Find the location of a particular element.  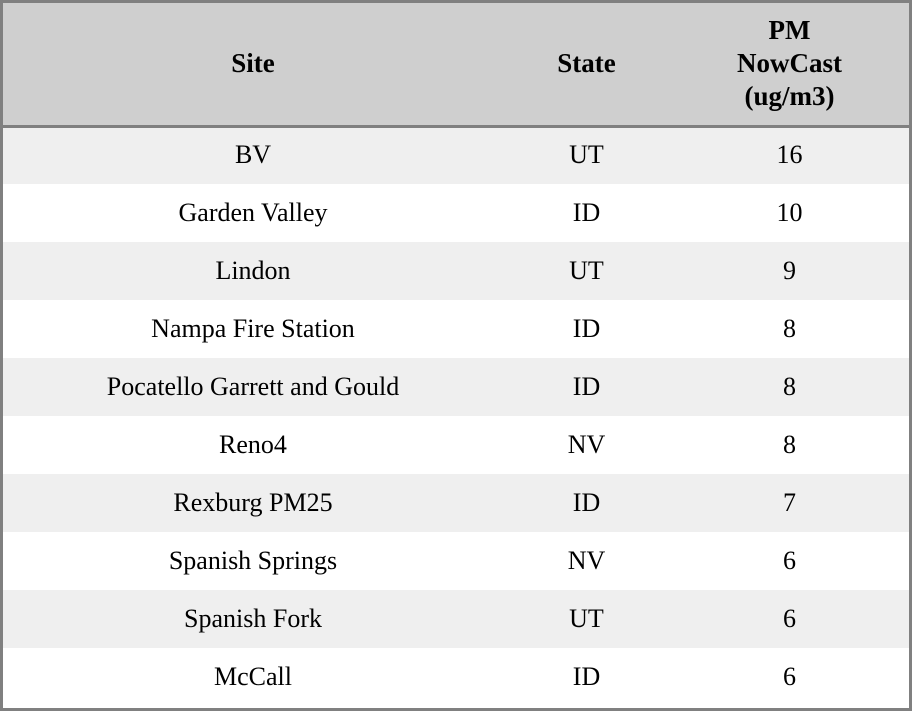

table-row: Lindon UT 9 is located at coordinates (456, 271).